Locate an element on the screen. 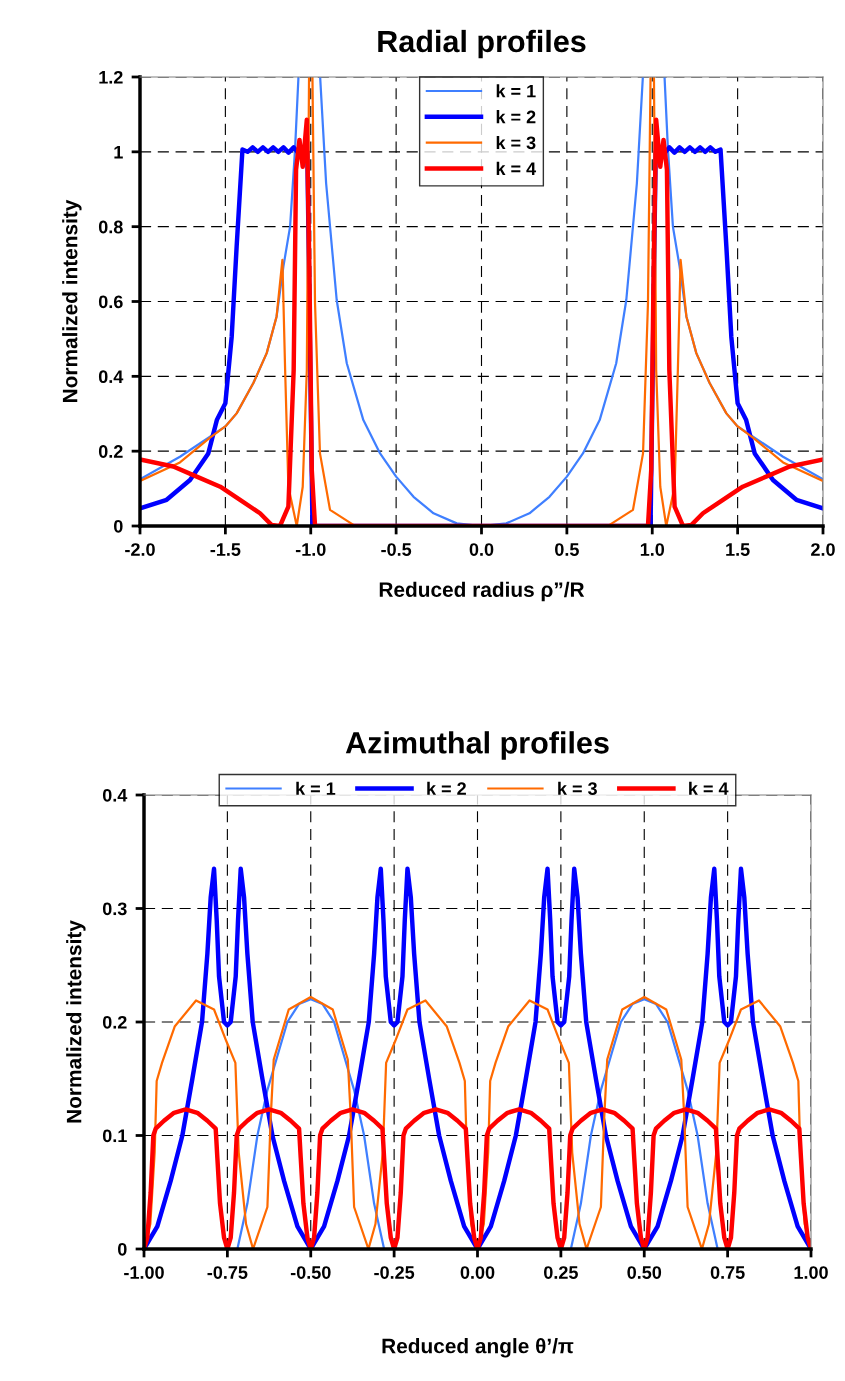  x-tick-label: 1.0 is located at coordinates (652, 549).